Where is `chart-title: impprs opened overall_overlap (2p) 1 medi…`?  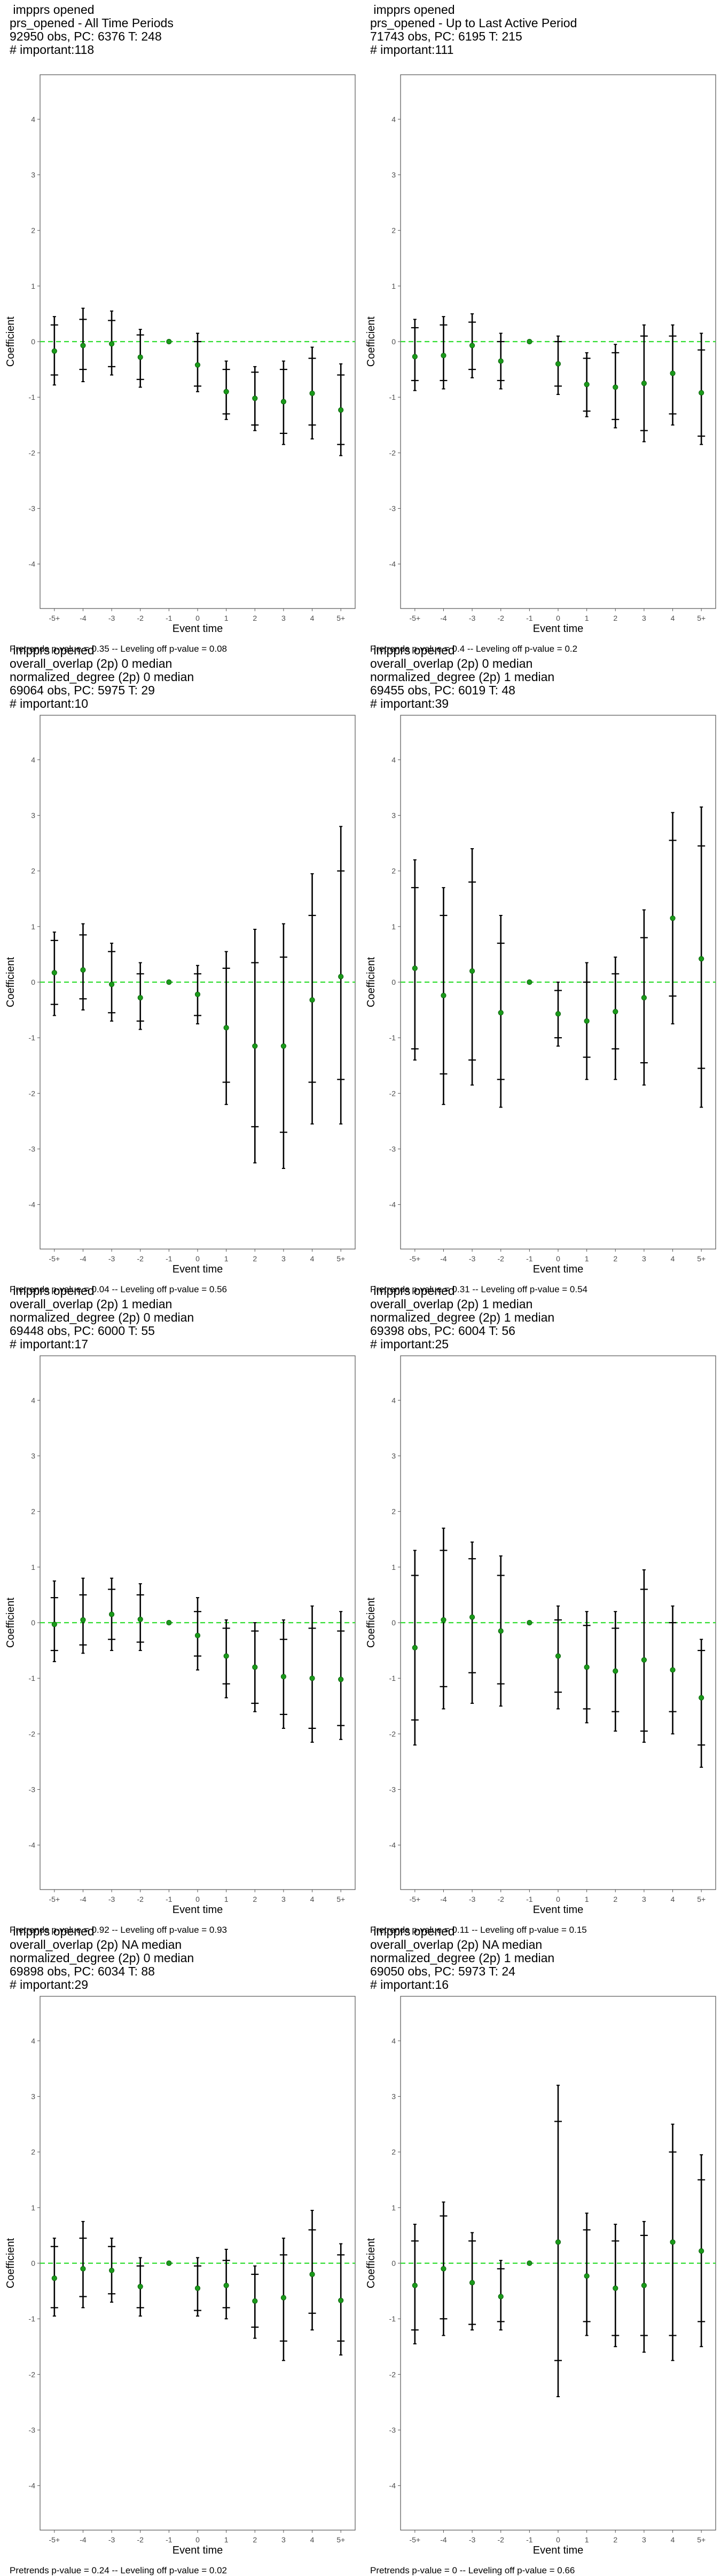
chart-title: impprs opened overall_overlap (2p) 1 medi… is located at coordinates (462, 1317).